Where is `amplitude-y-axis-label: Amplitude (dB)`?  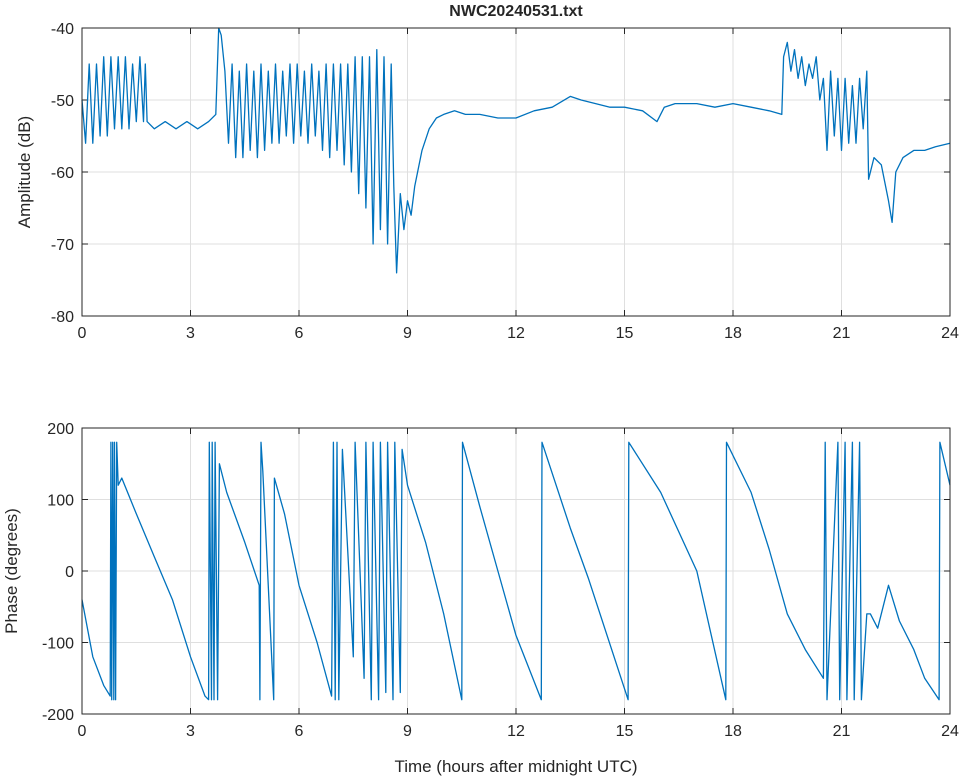
amplitude-y-axis-label: Amplitude (dB) is located at coordinates (24, 172).